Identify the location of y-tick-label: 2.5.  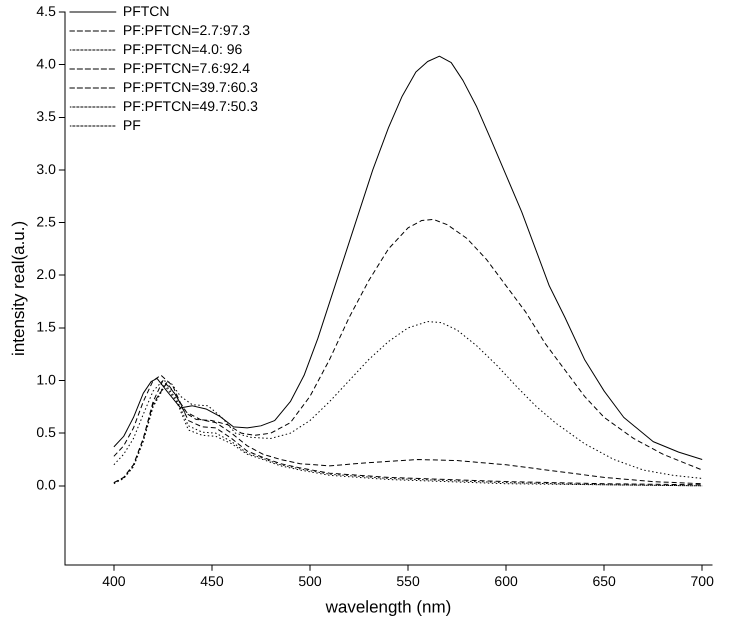
(46, 221).